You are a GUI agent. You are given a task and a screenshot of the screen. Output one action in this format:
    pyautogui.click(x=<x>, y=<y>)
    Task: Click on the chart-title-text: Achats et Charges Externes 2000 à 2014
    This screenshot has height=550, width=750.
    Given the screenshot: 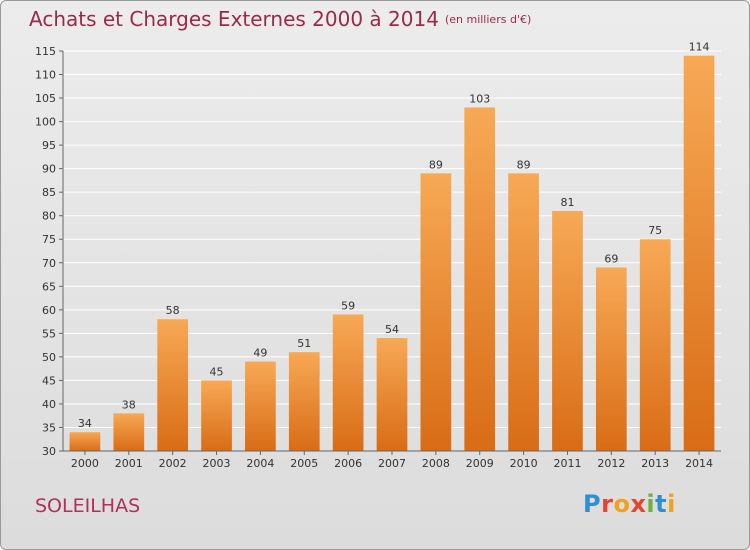 What is the action you would take?
    pyautogui.click(x=234, y=19)
    